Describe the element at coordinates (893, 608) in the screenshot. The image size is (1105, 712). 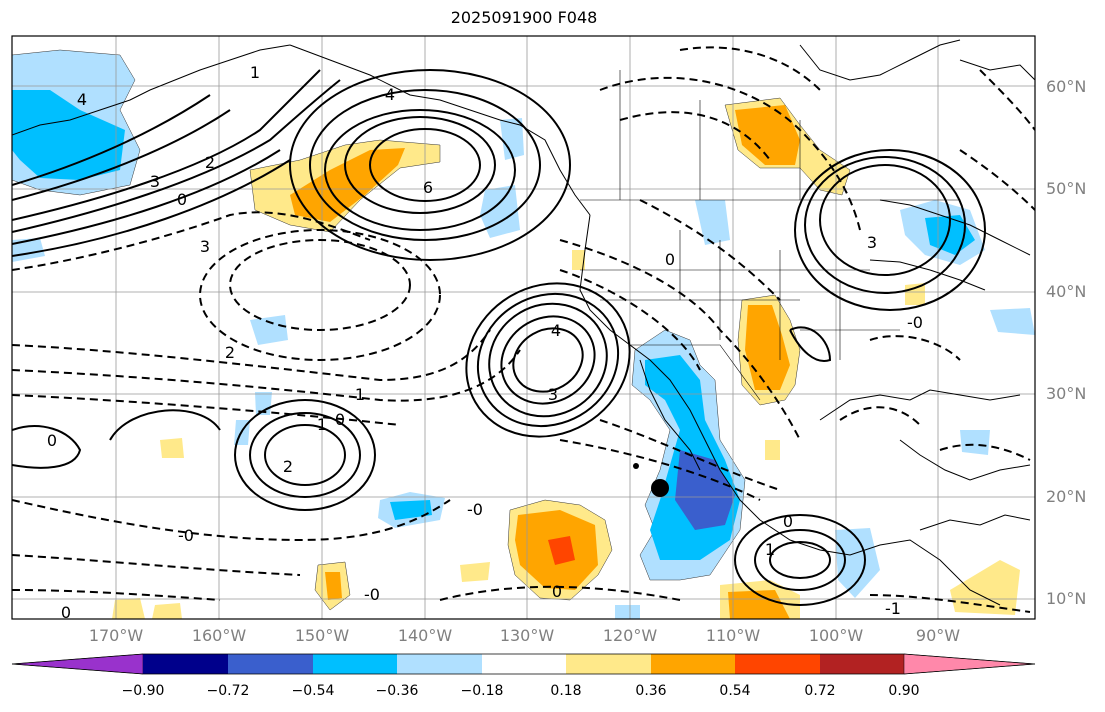
I see `contour-label: -1` at that location.